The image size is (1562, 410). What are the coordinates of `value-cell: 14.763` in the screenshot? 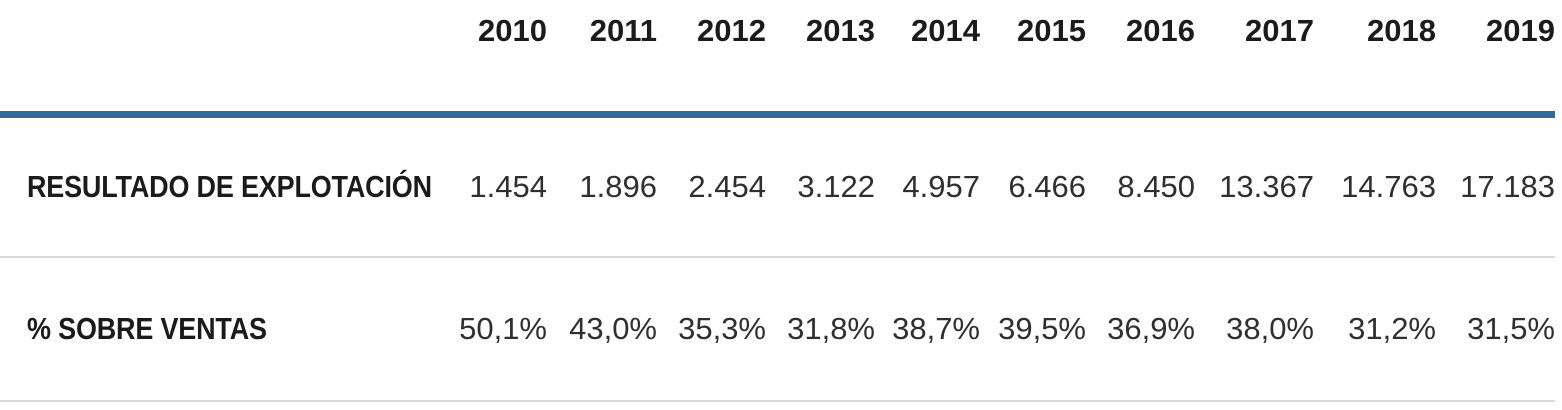 It's located at (1388, 186).